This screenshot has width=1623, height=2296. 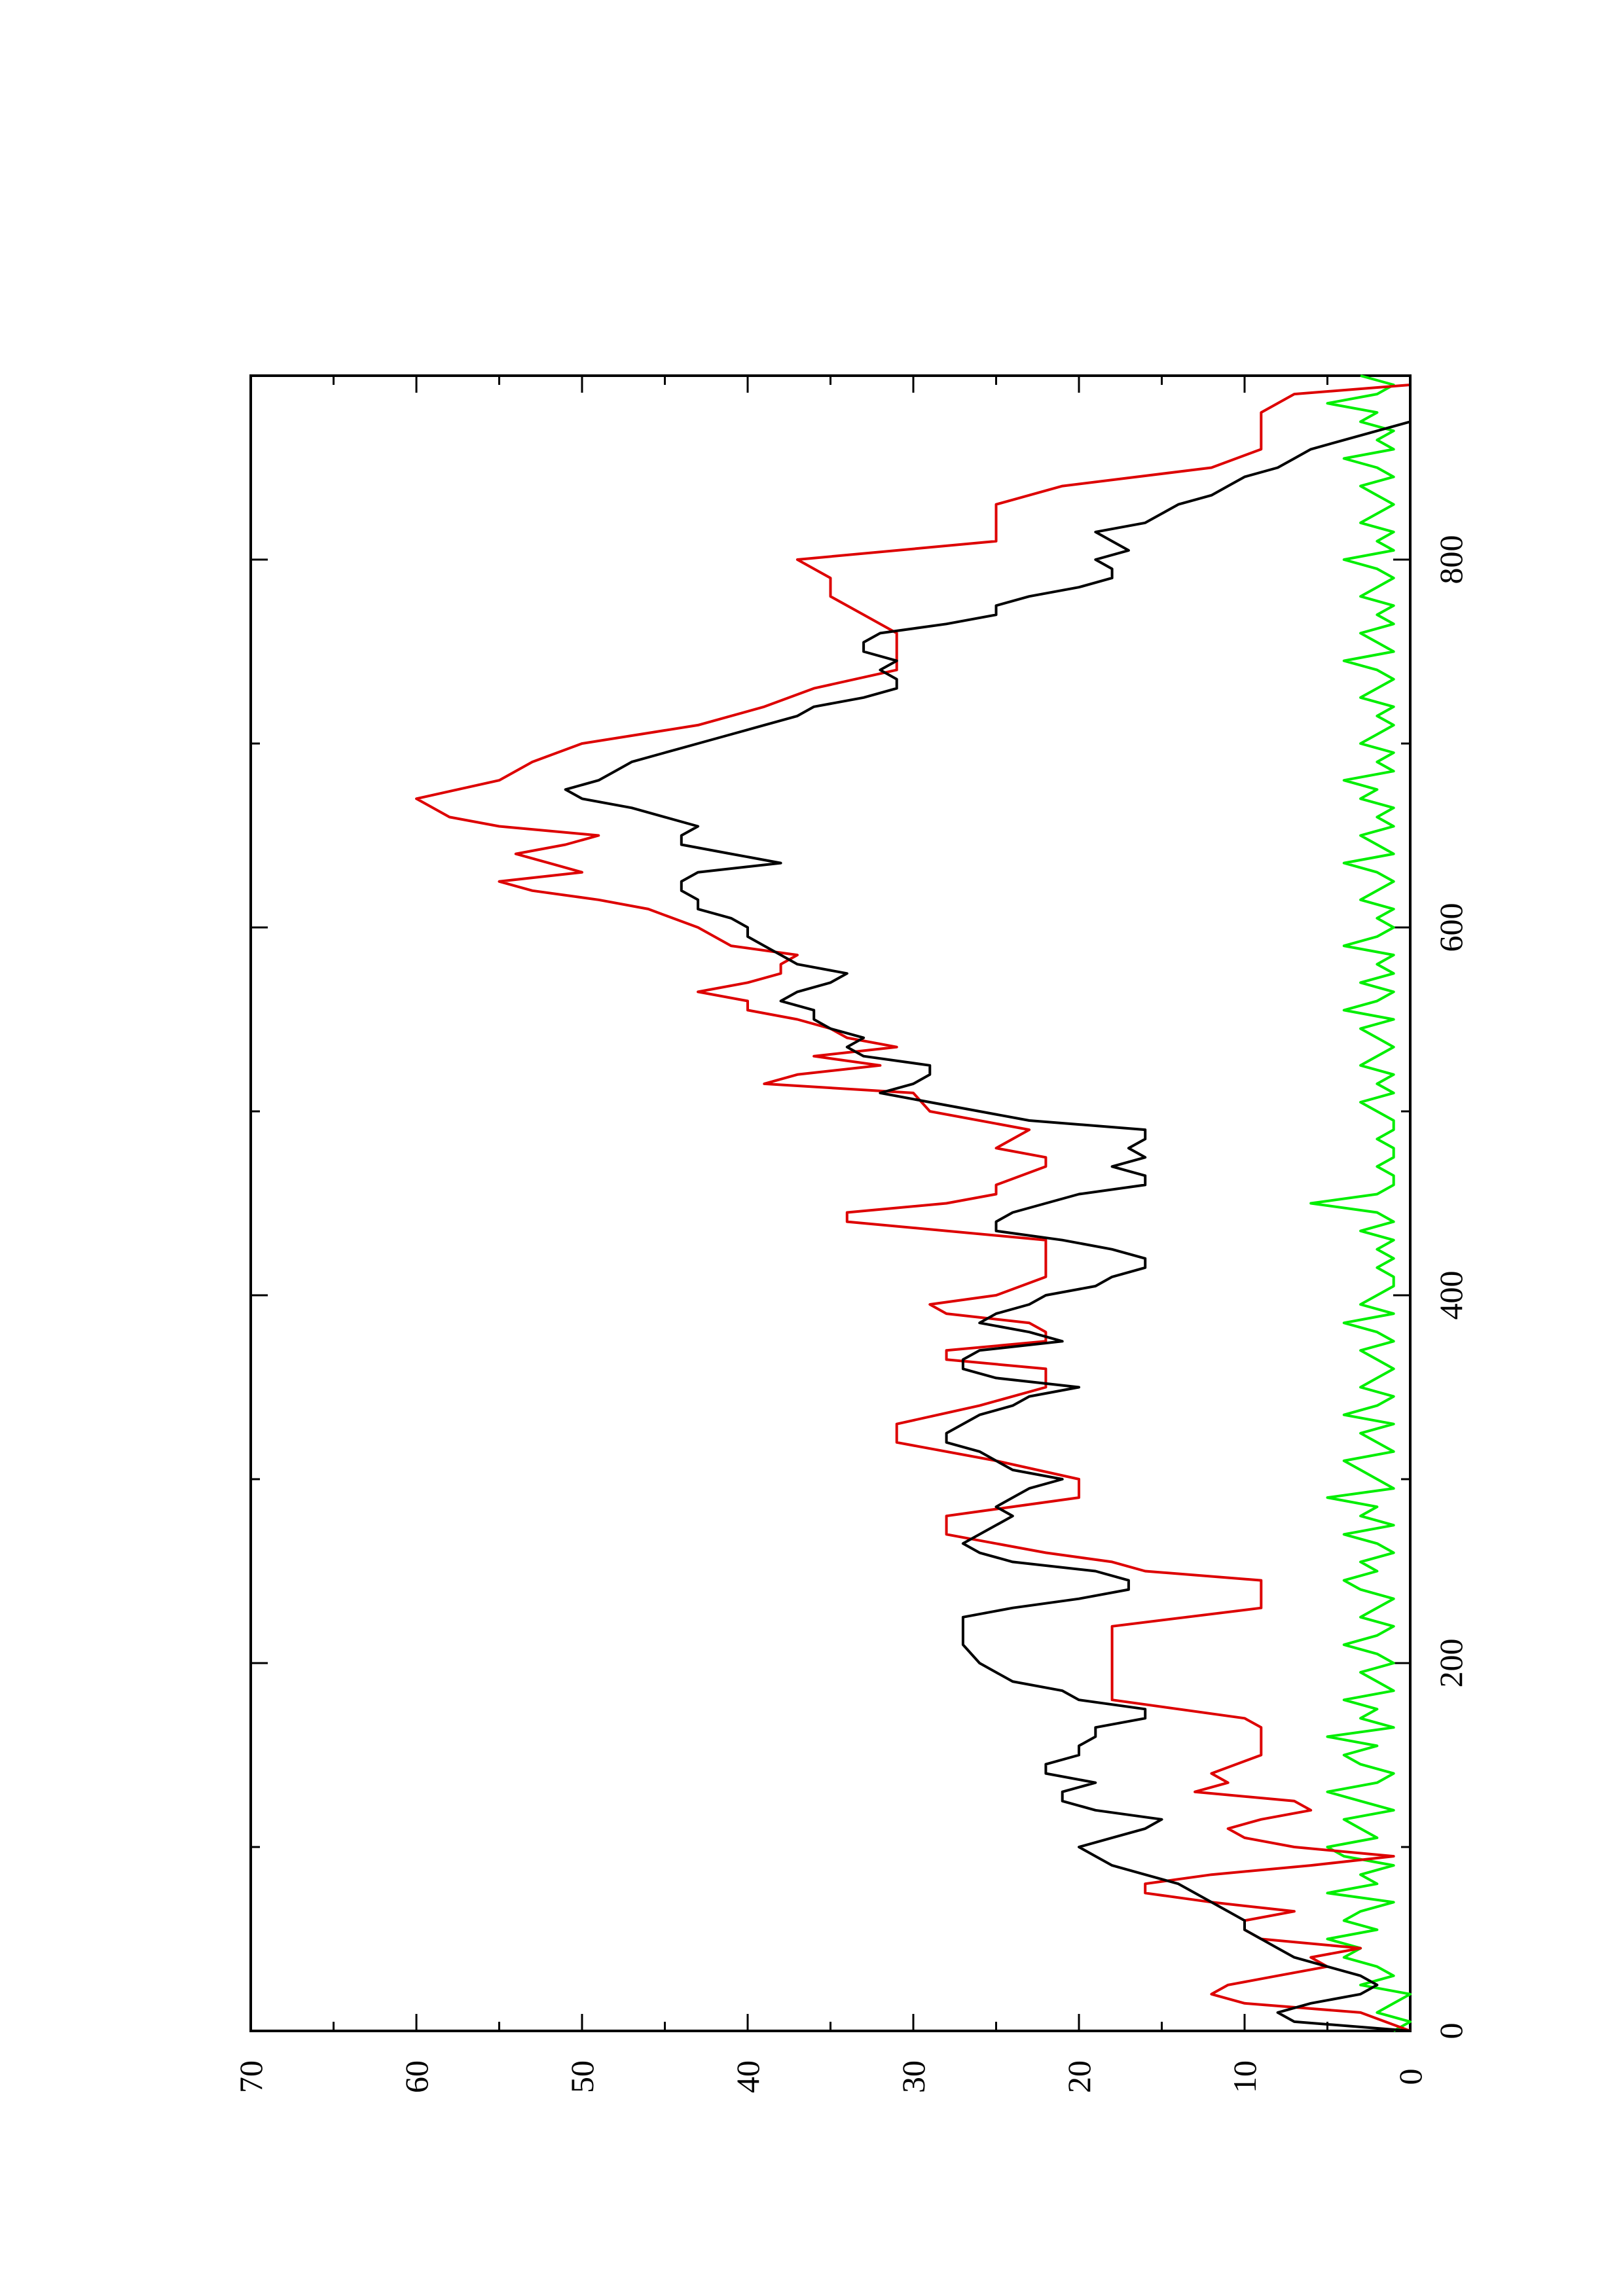 I want to click on y-tick-label: 60, so click(x=416, y=2076).